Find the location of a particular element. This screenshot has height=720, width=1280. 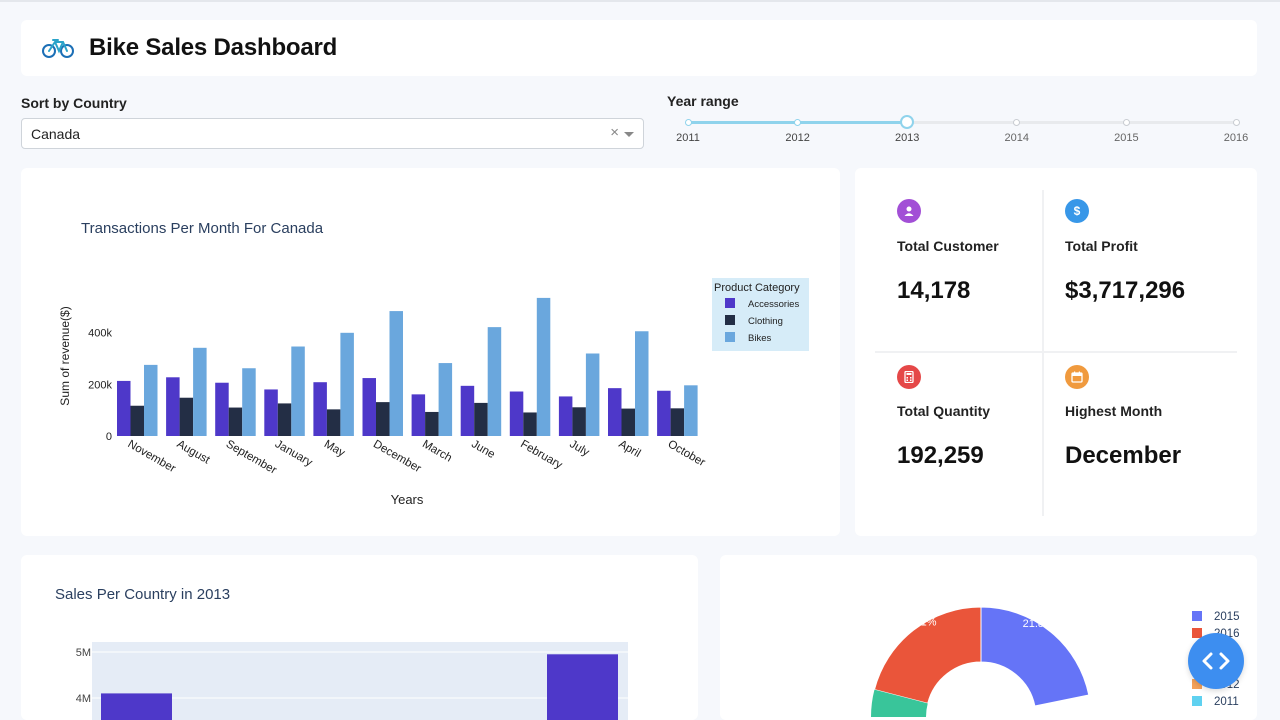

kpi-title: Total Profit is located at coordinates (1101, 246).